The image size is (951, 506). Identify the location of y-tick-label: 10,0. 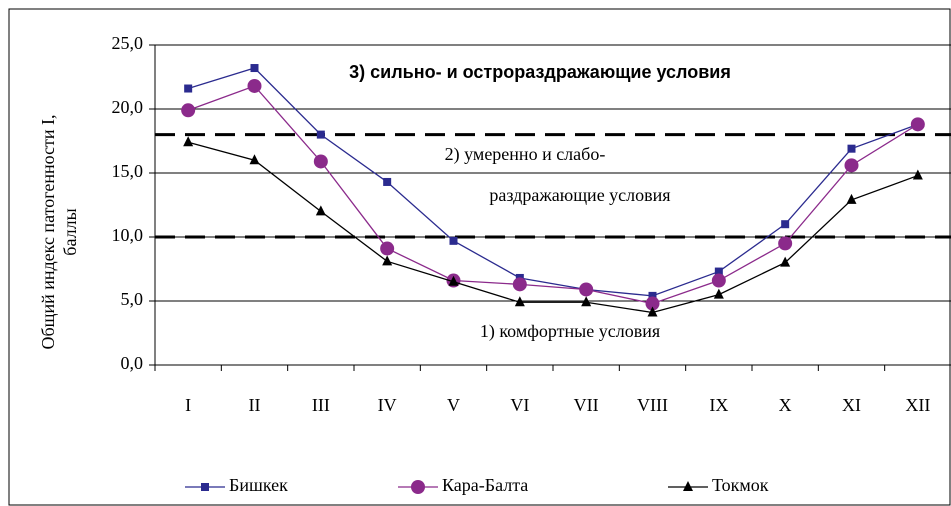
(128, 235).